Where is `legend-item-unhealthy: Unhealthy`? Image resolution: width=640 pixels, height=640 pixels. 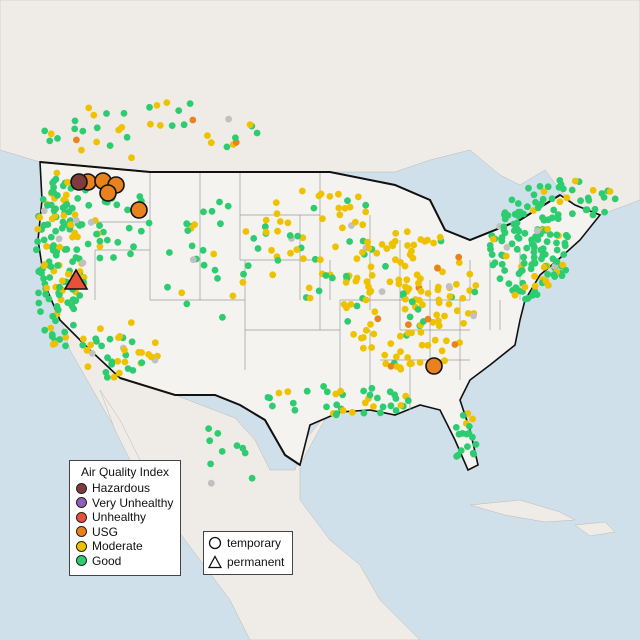
legend-item-unhealthy: Unhealthy is located at coordinates (125, 517).